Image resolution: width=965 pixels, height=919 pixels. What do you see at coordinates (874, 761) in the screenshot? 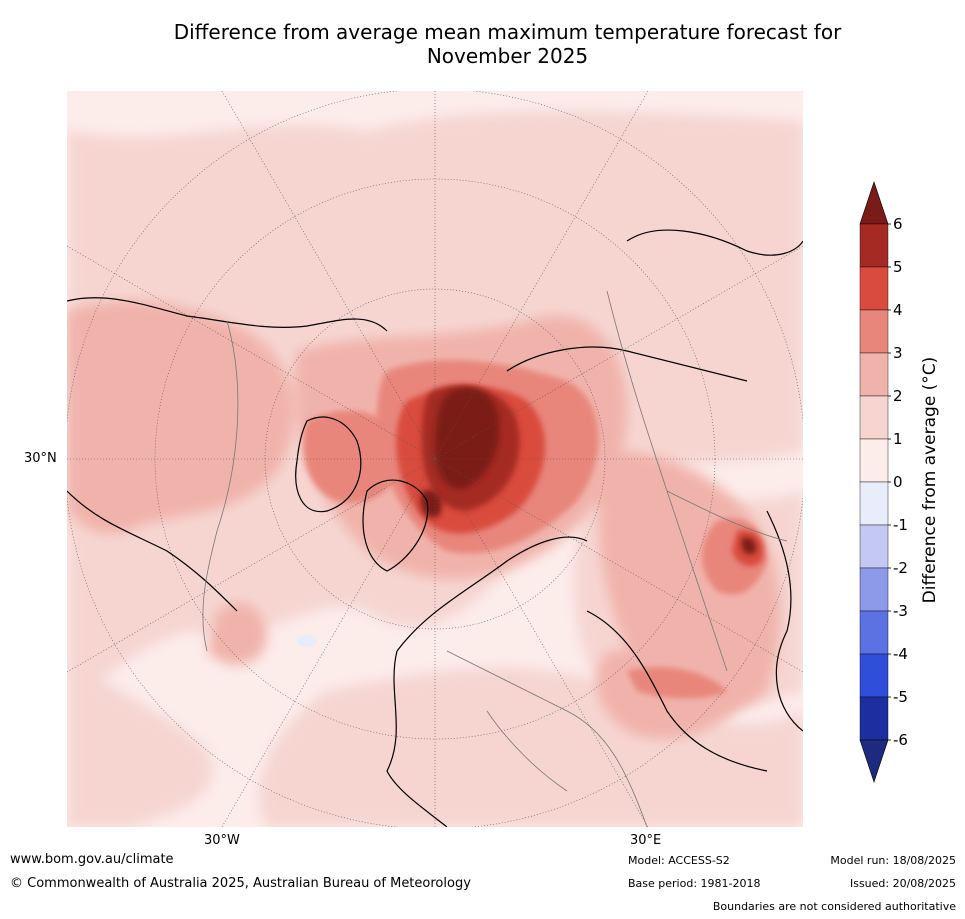
I see `colorbar-overflow-bottom` at bounding box center [874, 761].